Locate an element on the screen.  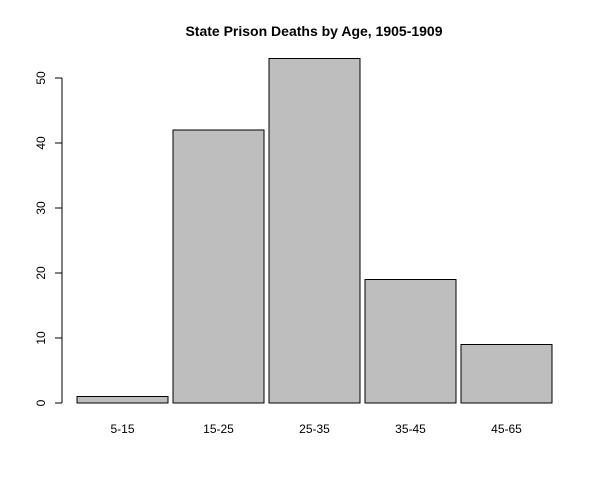
y-axis: 0 10 20 30 40 50 is located at coordinates (48, 238).